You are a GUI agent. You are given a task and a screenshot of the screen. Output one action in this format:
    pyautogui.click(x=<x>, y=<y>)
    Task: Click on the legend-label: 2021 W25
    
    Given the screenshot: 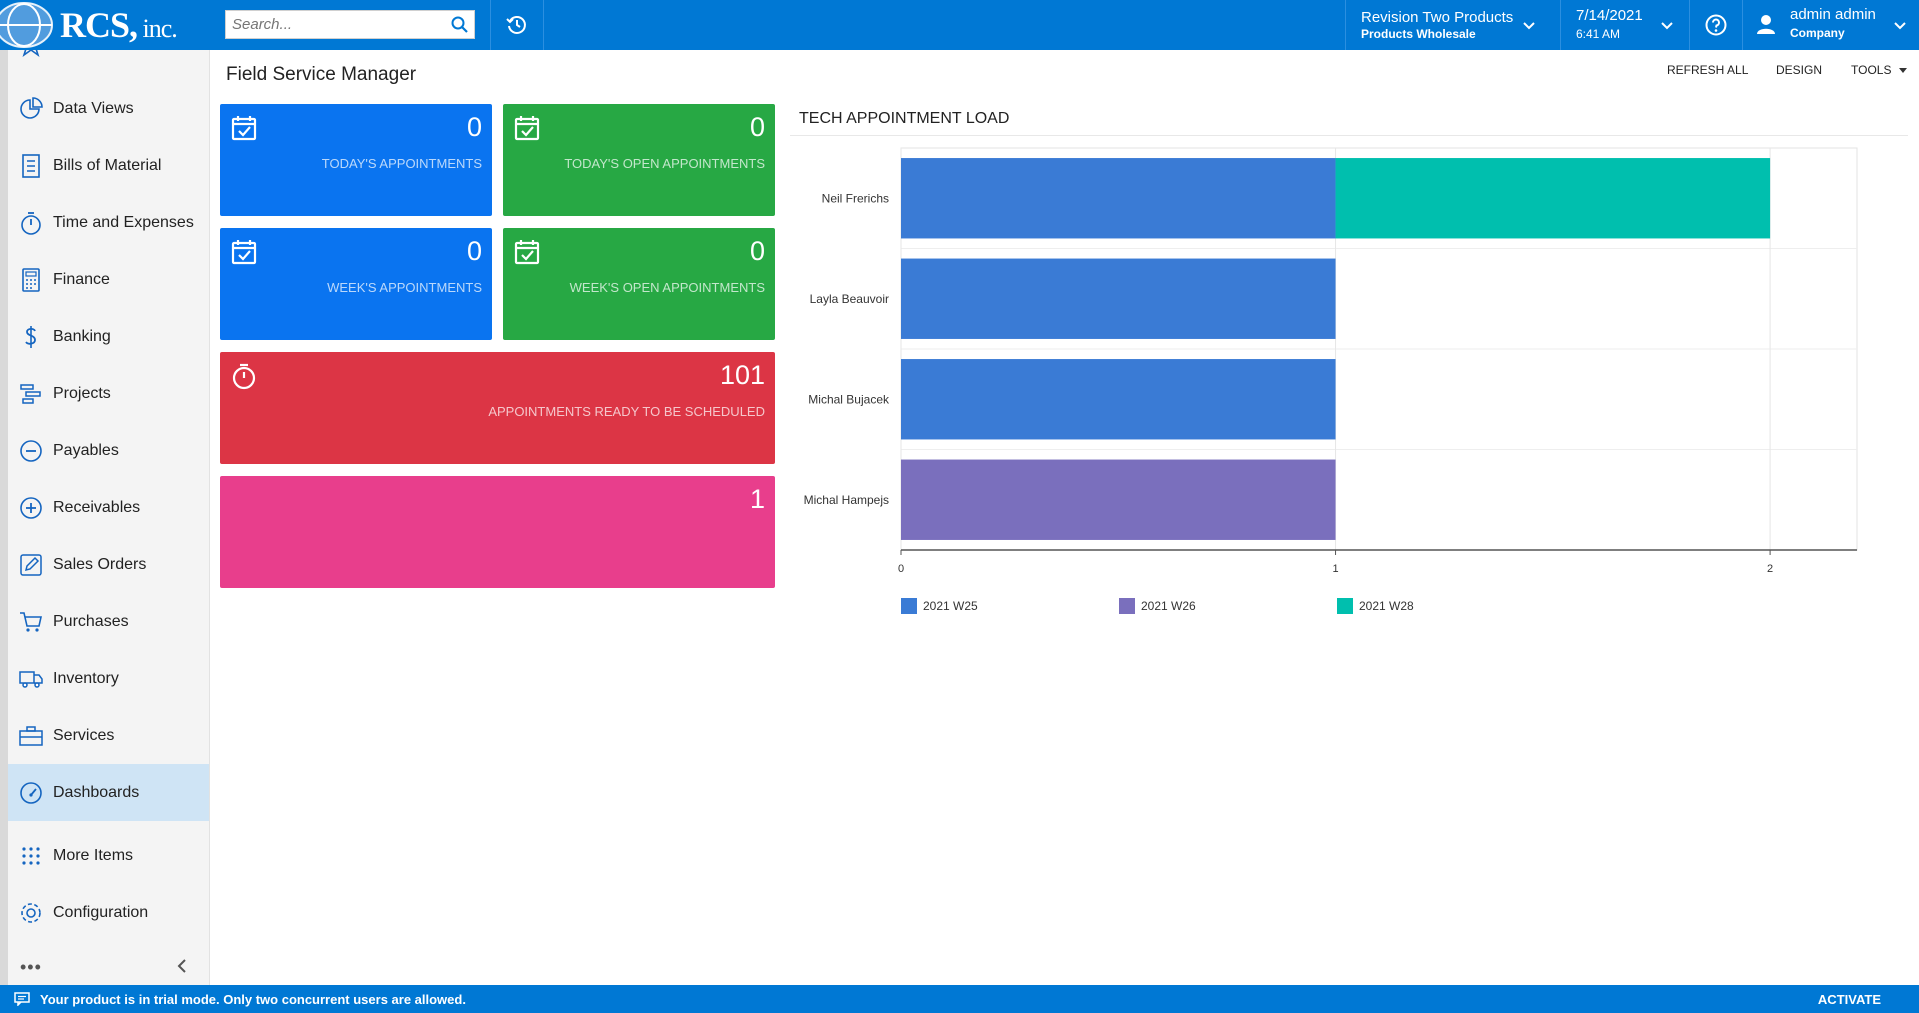 What is the action you would take?
    pyautogui.click(x=950, y=606)
    